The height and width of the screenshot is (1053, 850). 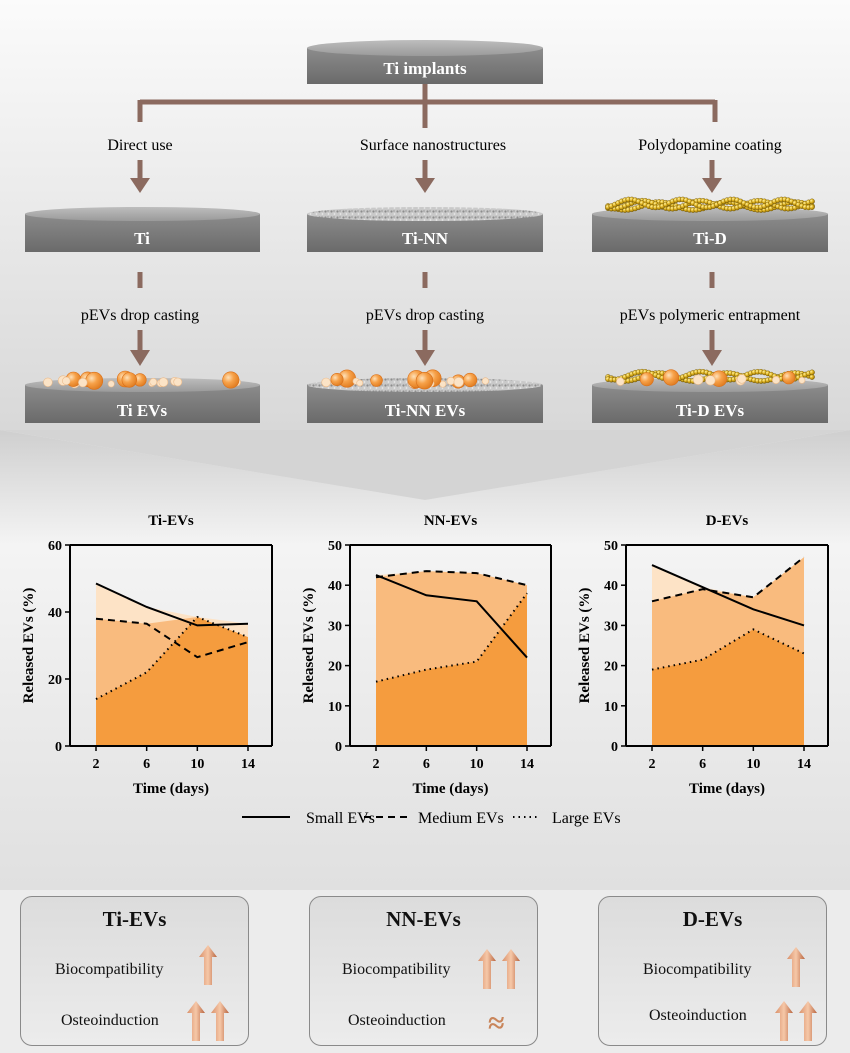 What do you see at coordinates (405, 379) in the screenshot?
I see `ev-particles-nn` at bounding box center [405, 379].